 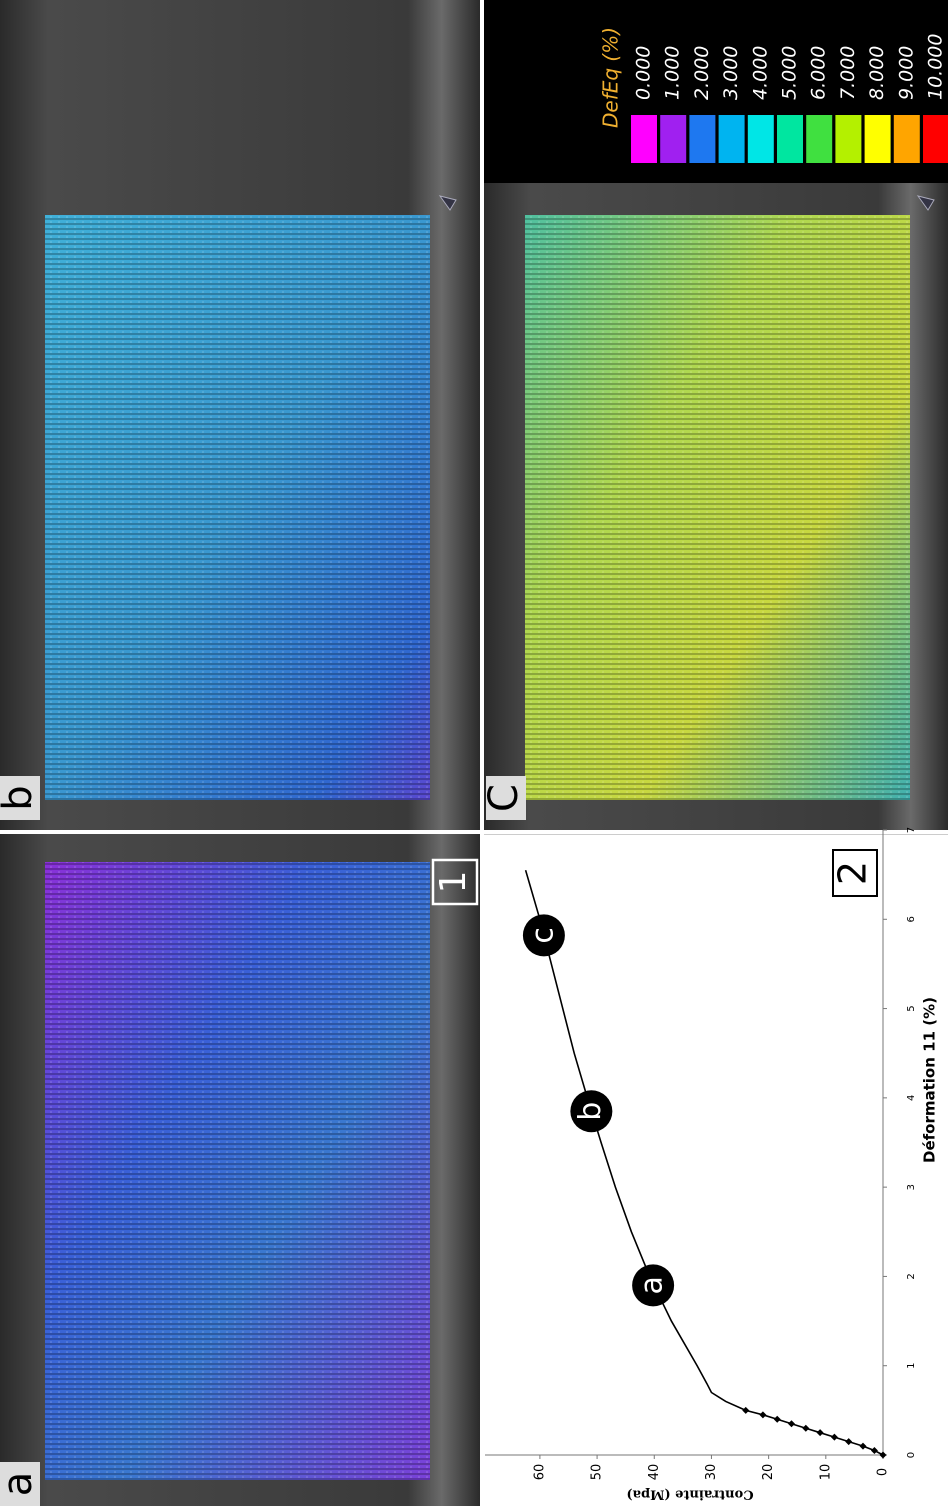 What do you see at coordinates (936, 67) in the screenshot?
I see `legend-label: 10.000` at bounding box center [936, 67].